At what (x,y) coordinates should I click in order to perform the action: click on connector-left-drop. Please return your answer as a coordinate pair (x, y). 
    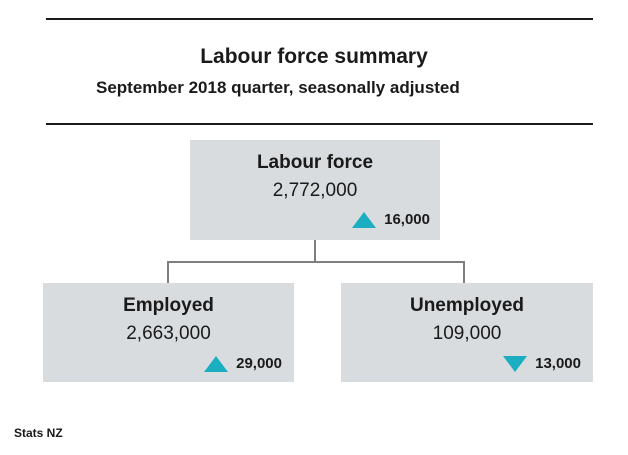
    Looking at the image, I should click on (168, 272).